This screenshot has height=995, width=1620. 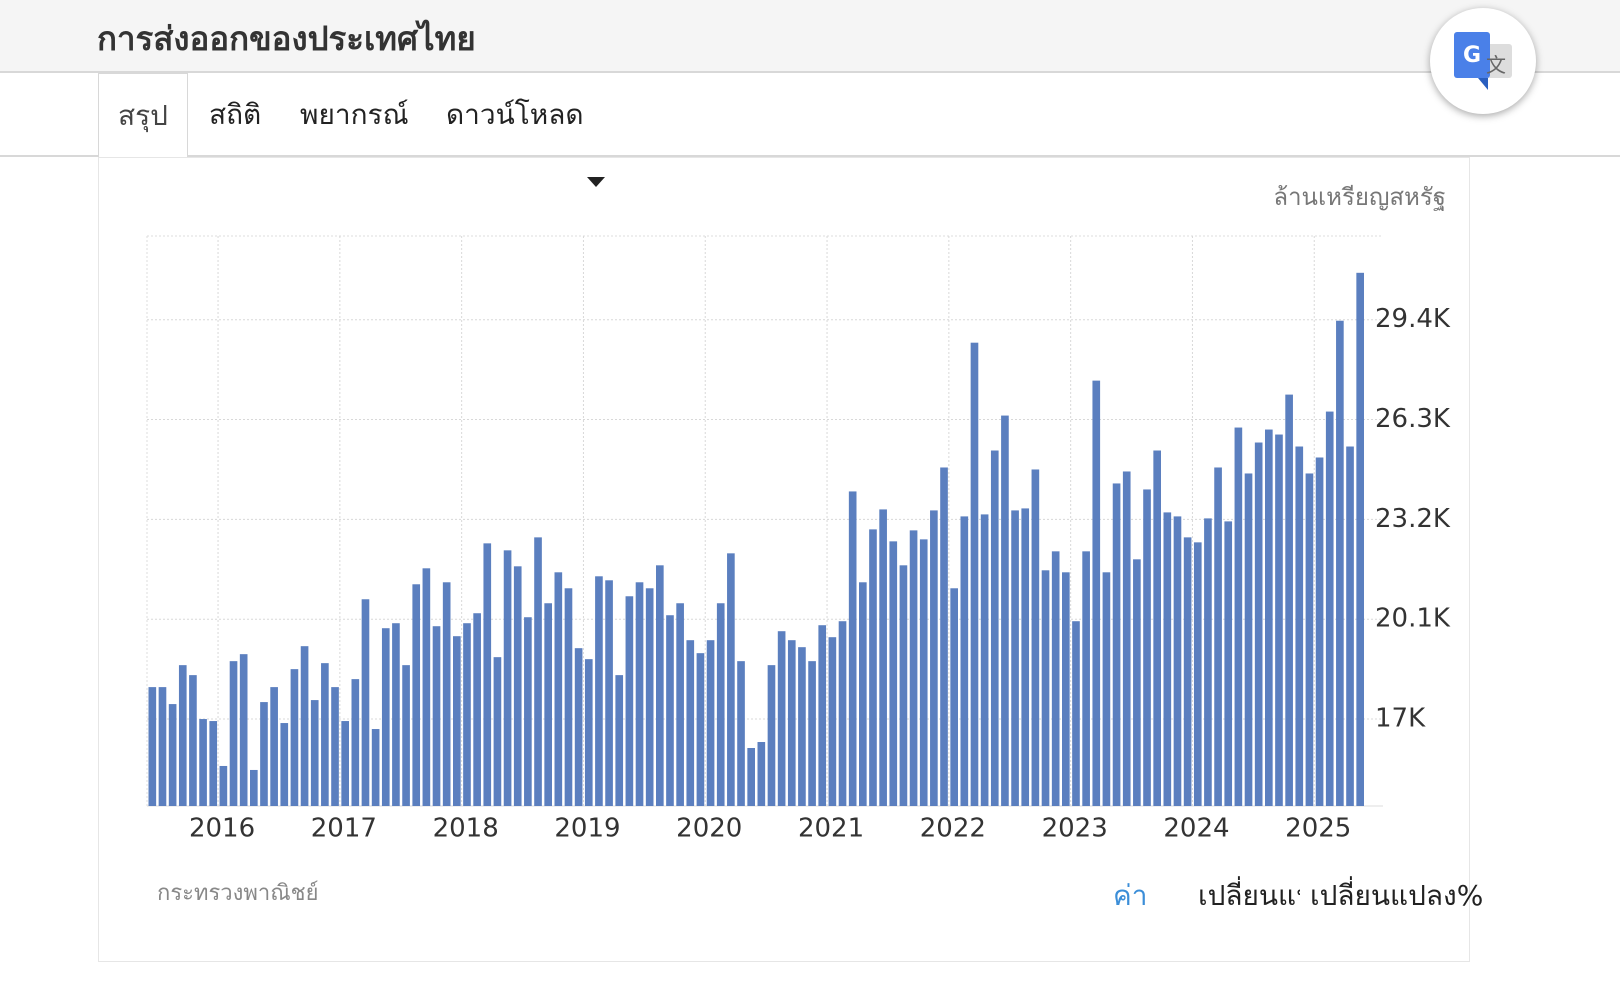 What do you see at coordinates (237, 893) in the screenshot?
I see `source: กระทรวงพาณิชย์` at bounding box center [237, 893].